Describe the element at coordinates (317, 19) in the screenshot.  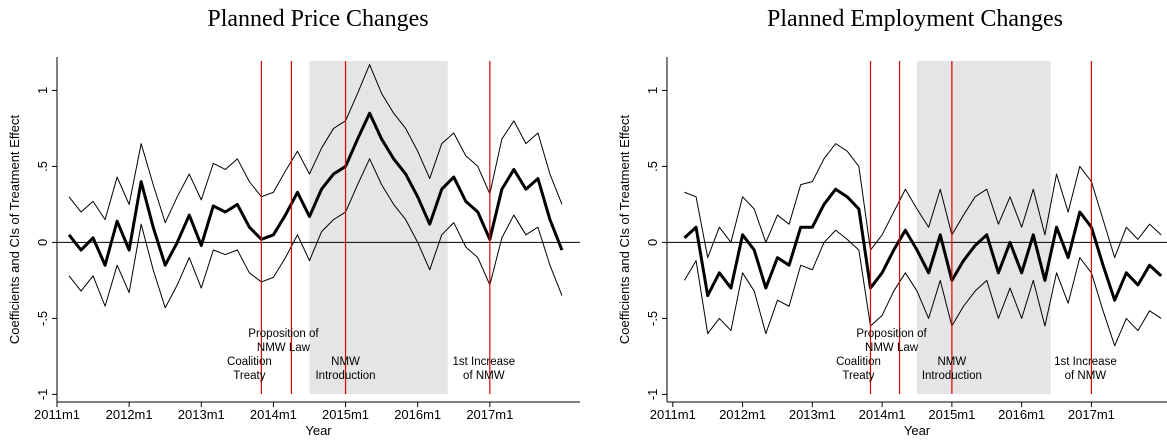
I see `chart-title: Planned Price Changes` at that location.